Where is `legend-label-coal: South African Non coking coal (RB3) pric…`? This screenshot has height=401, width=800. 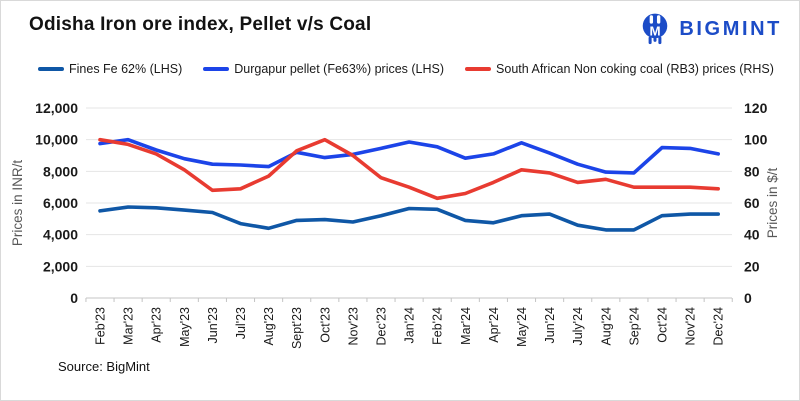
legend-label-coal: South African Non coking coal (RB3) pric… is located at coordinates (635, 69).